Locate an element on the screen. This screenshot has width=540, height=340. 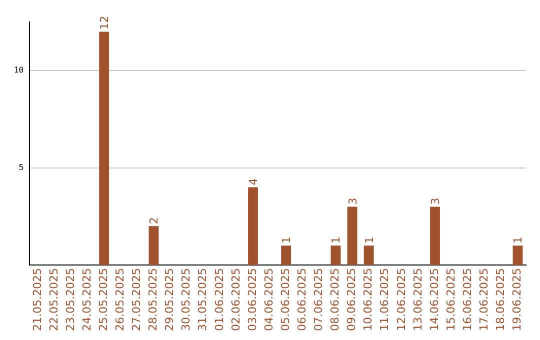
x-tick-label: 06.06.2025 is located at coordinates (302, 300).